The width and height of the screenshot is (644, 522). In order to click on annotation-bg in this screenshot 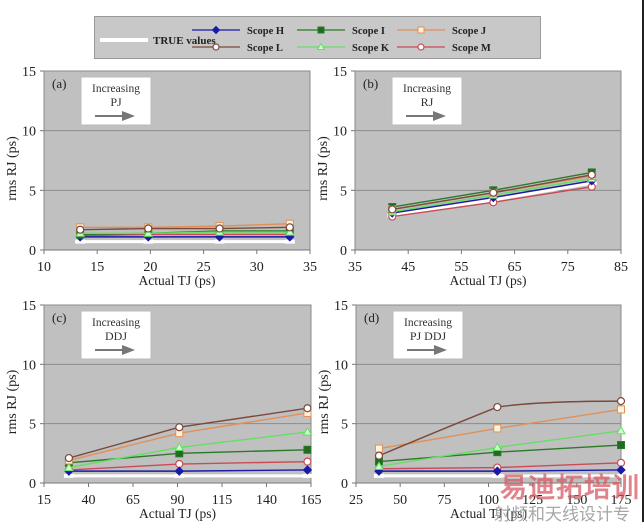, I will do `click(428, 335)`.